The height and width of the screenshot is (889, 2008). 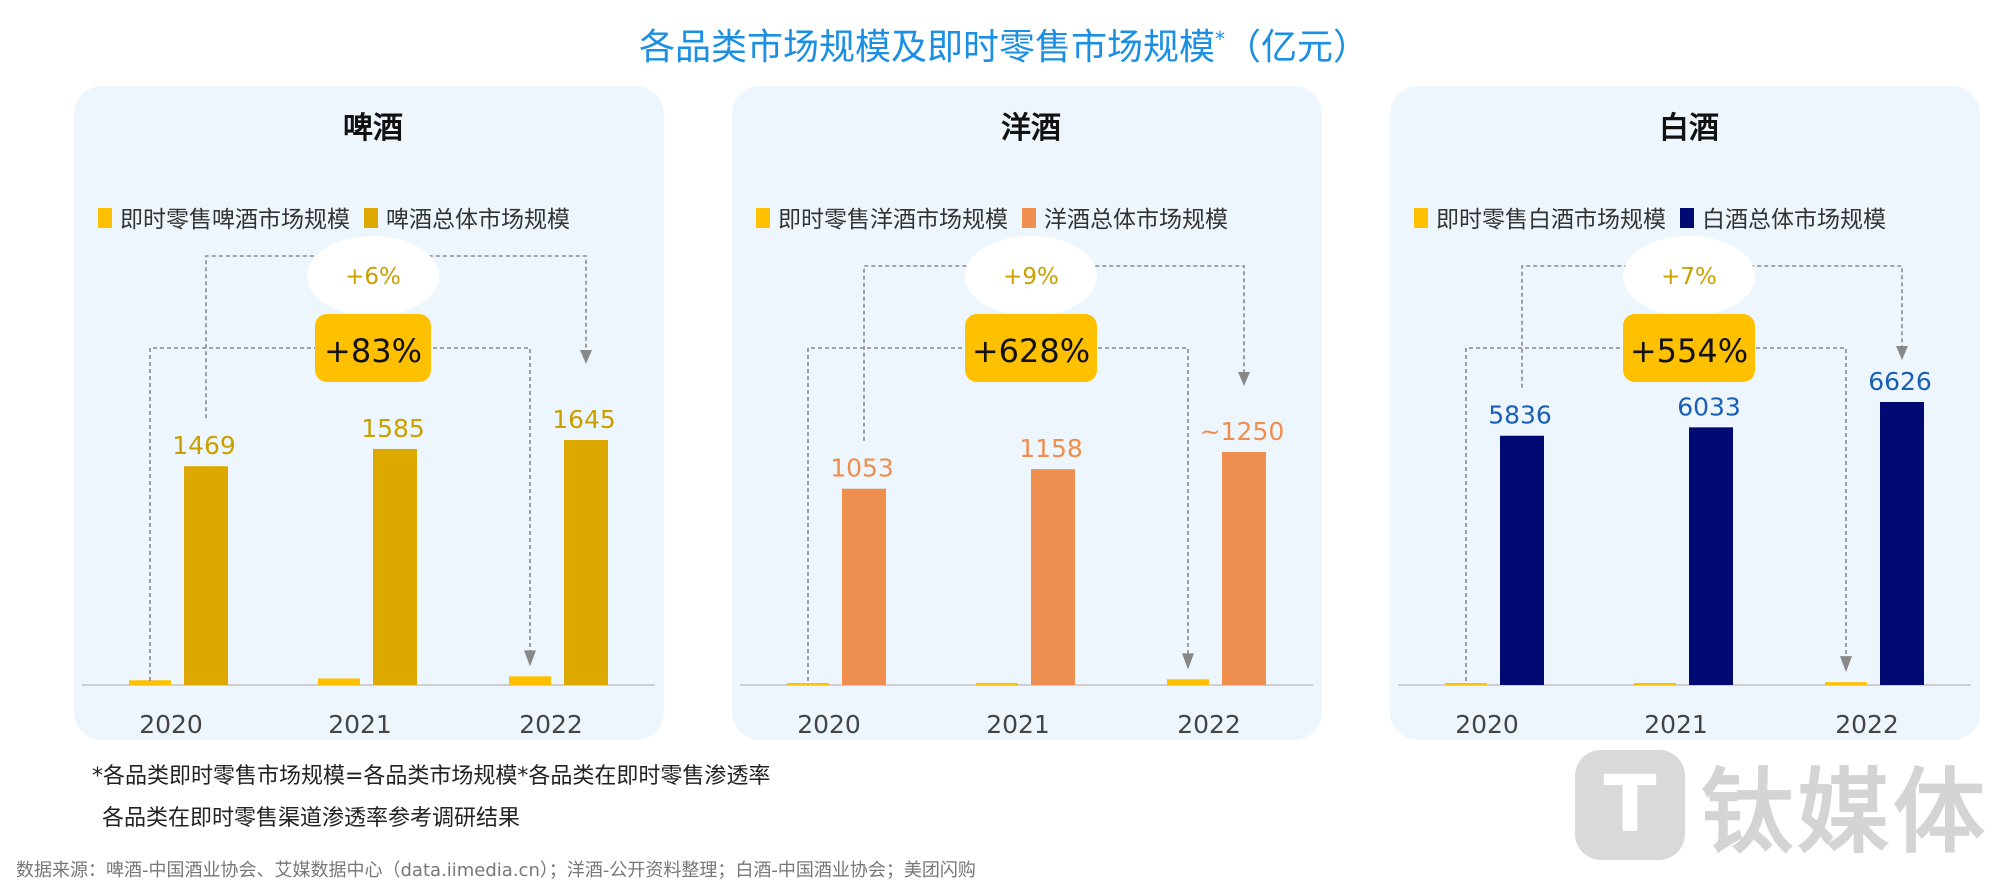 What do you see at coordinates (584, 419) in the screenshot?
I see `data-label: 1645` at bounding box center [584, 419].